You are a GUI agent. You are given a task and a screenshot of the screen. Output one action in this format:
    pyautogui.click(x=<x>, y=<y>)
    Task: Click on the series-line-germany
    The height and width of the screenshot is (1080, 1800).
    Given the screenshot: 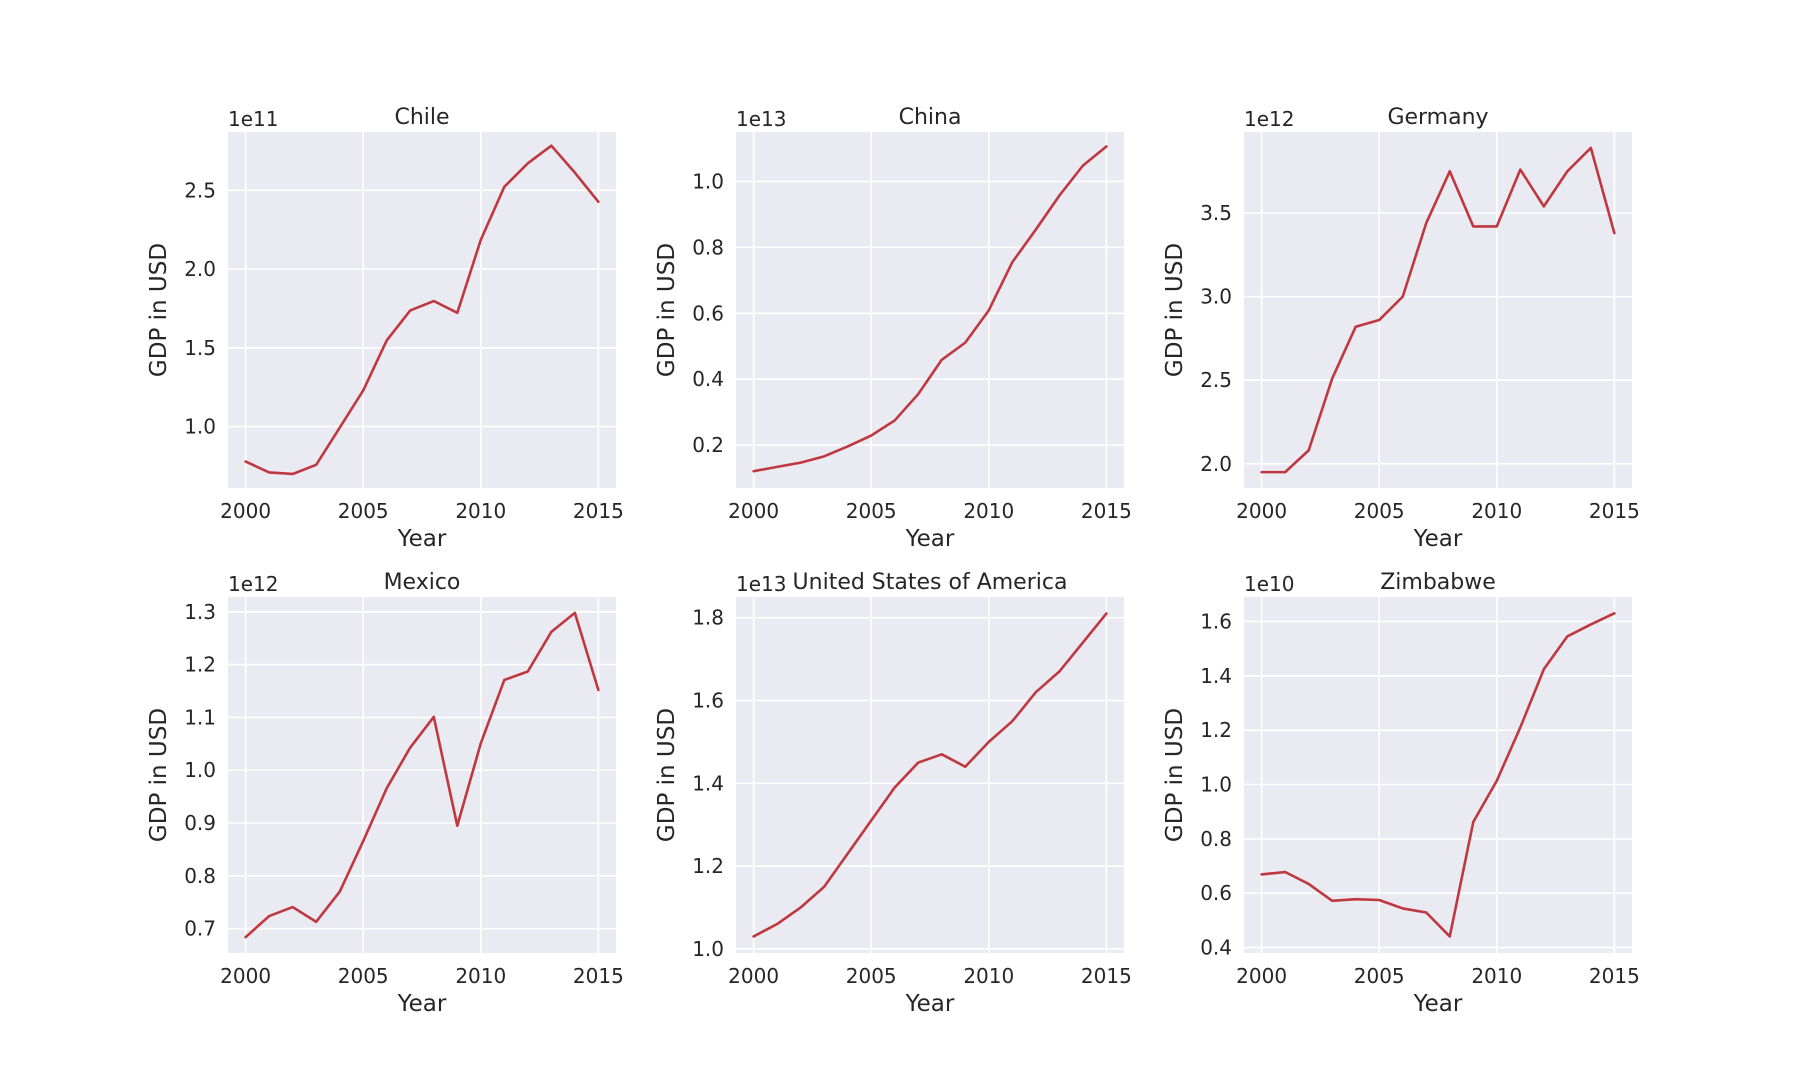 What is the action you would take?
    pyautogui.click(x=1438, y=310)
    